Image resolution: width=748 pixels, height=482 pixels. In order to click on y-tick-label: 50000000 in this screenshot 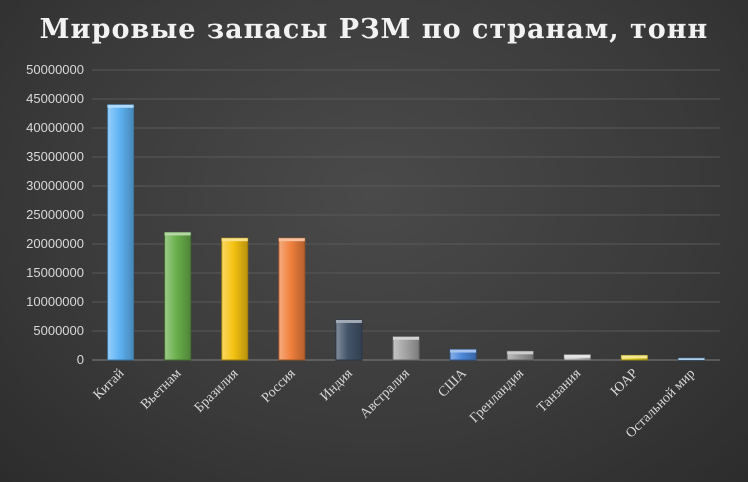, I will do `click(55, 69)`.